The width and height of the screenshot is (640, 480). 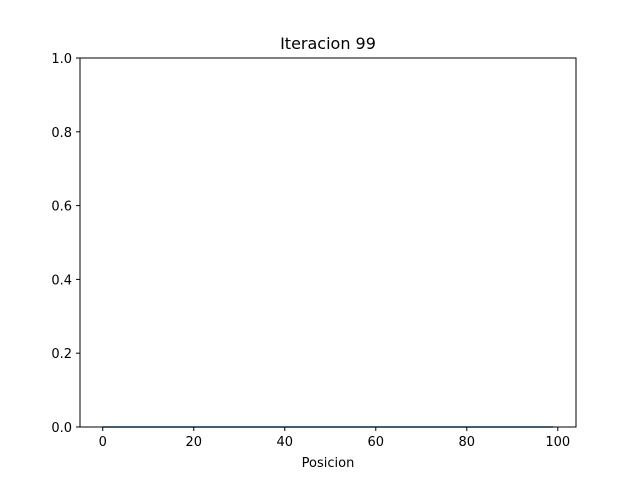 I want to click on y-tick-label: 0.4, so click(x=61, y=280).